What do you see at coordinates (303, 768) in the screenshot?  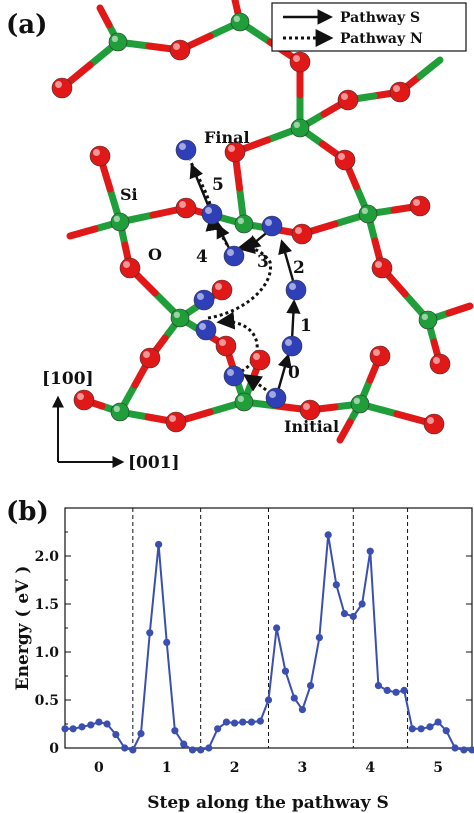 I see `x-tick-label: 3` at bounding box center [303, 768].